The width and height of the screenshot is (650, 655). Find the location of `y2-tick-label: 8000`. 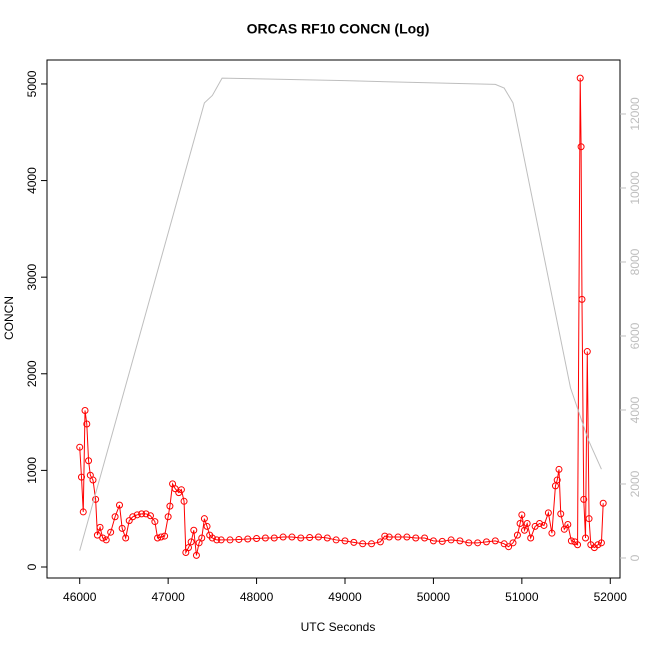

y2-tick-label: 8000 is located at coordinates (635, 261).